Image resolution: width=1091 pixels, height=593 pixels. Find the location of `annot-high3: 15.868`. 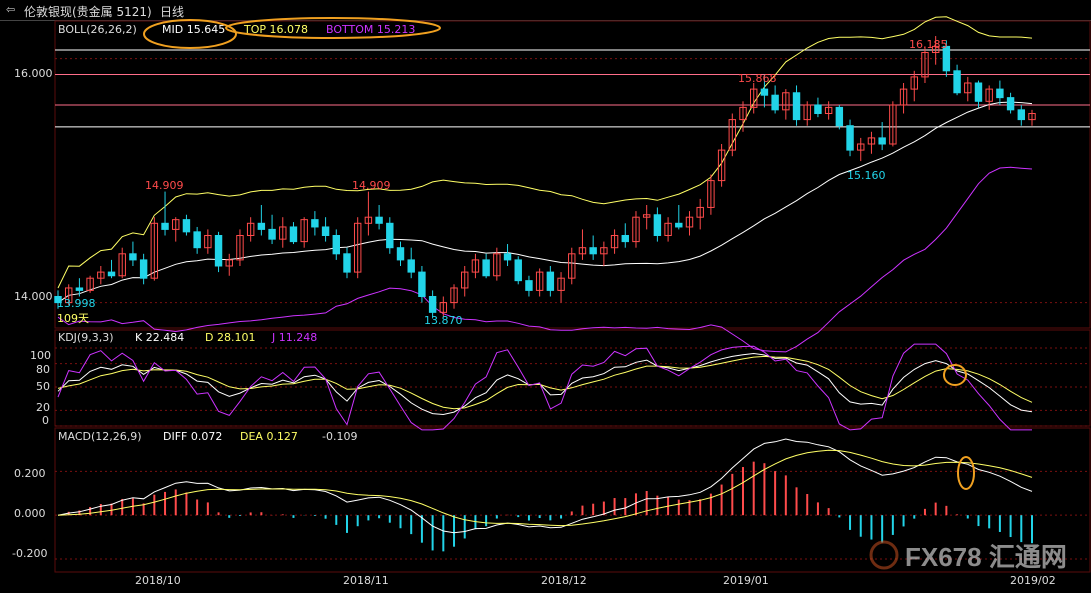

annot-high3: 15.868 is located at coordinates (757, 78).